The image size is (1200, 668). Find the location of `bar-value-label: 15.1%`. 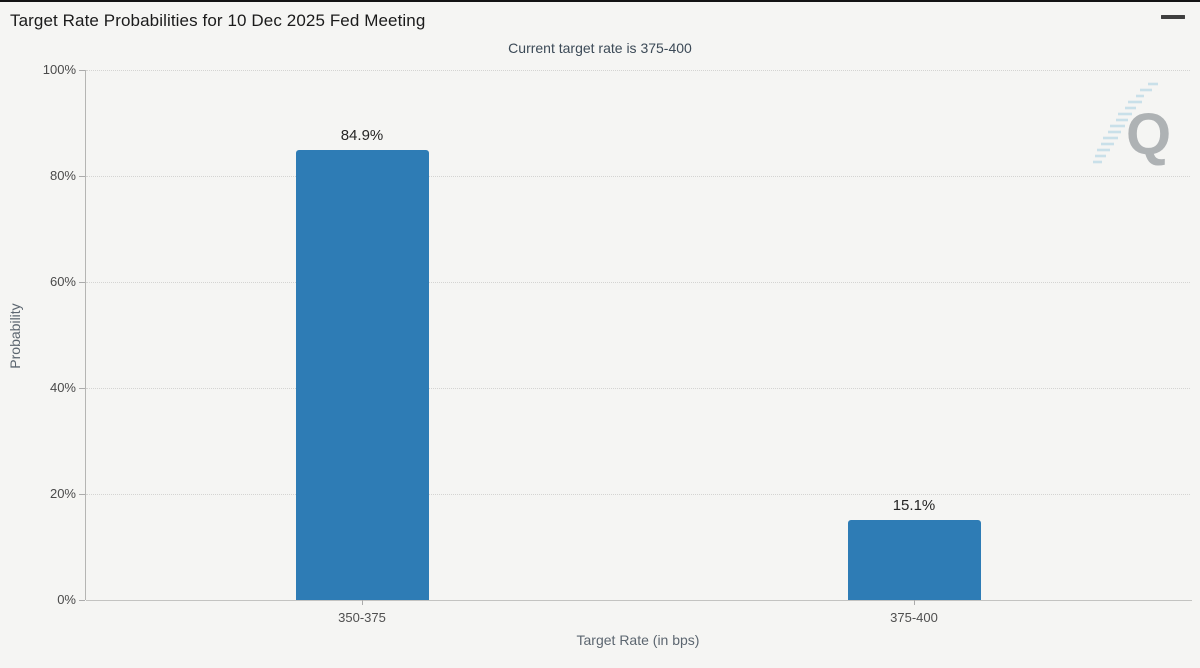

bar-value-label: 15.1% is located at coordinates (914, 505).